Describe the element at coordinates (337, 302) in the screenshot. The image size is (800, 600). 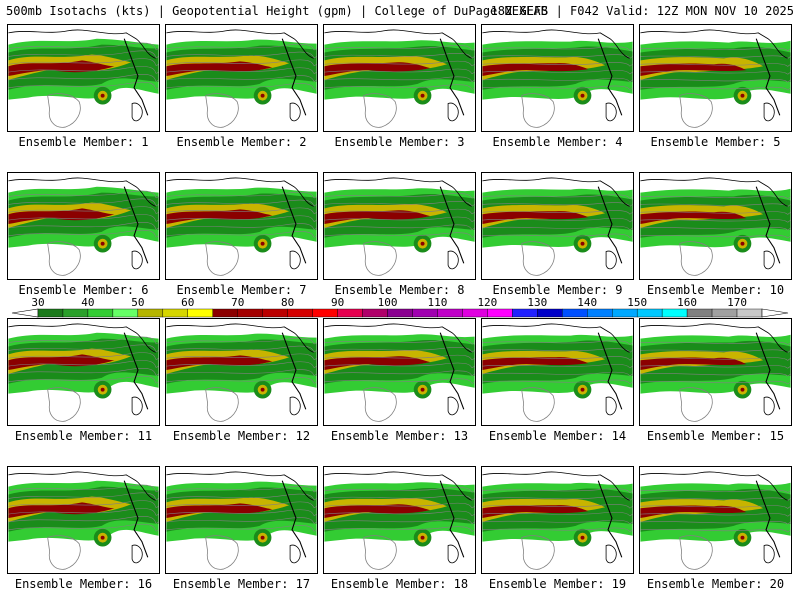
I see `colorbar-tick-label: 90` at that location.